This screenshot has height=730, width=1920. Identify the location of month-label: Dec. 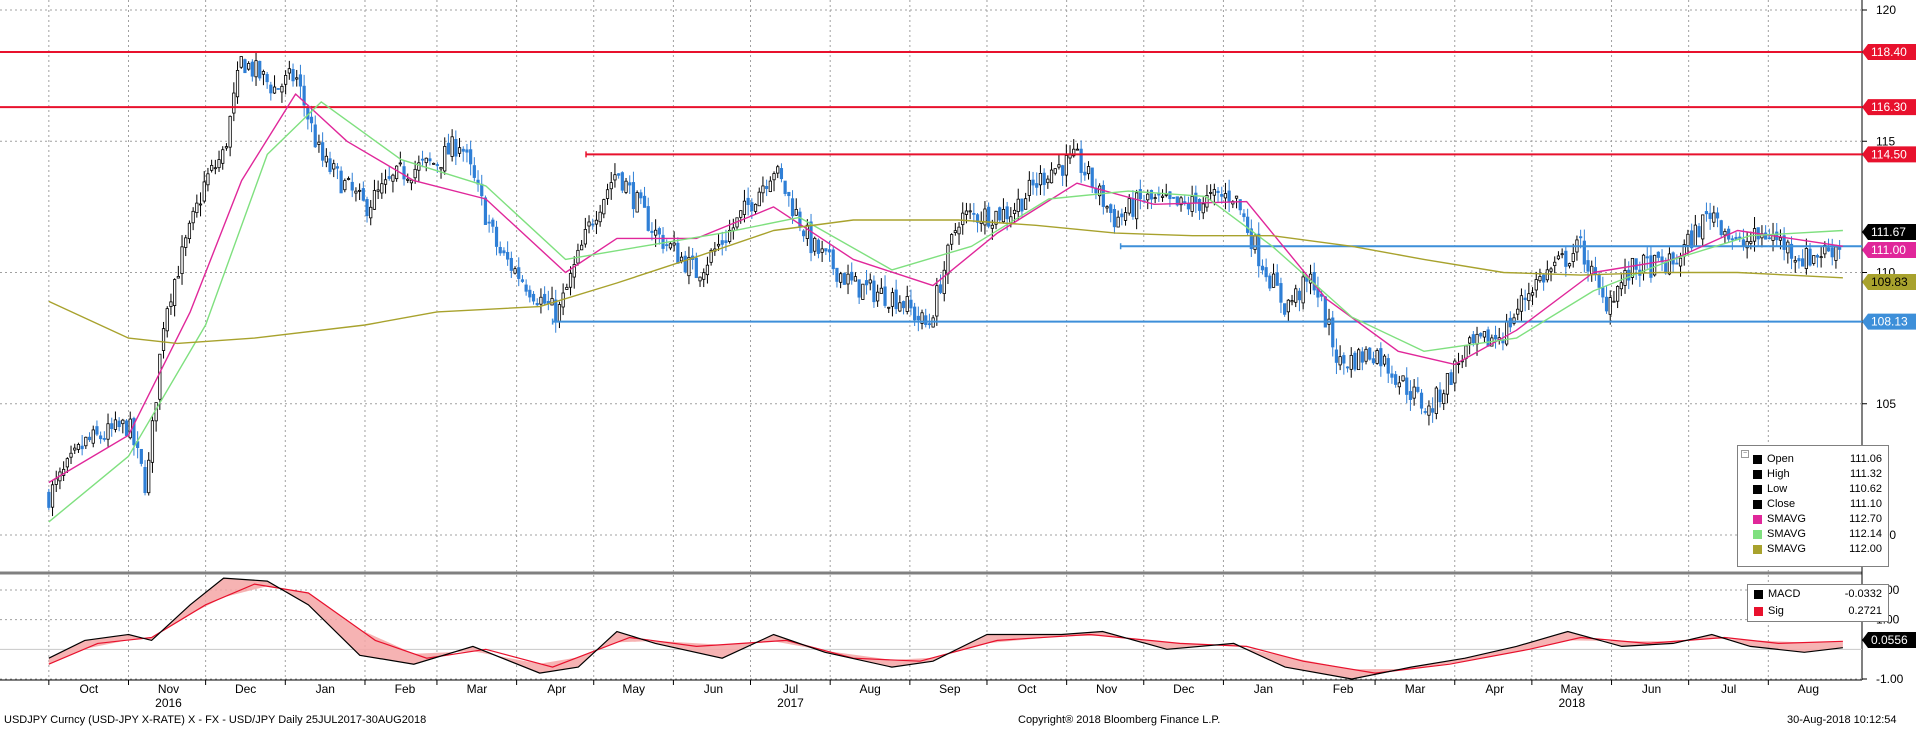
(245, 689).